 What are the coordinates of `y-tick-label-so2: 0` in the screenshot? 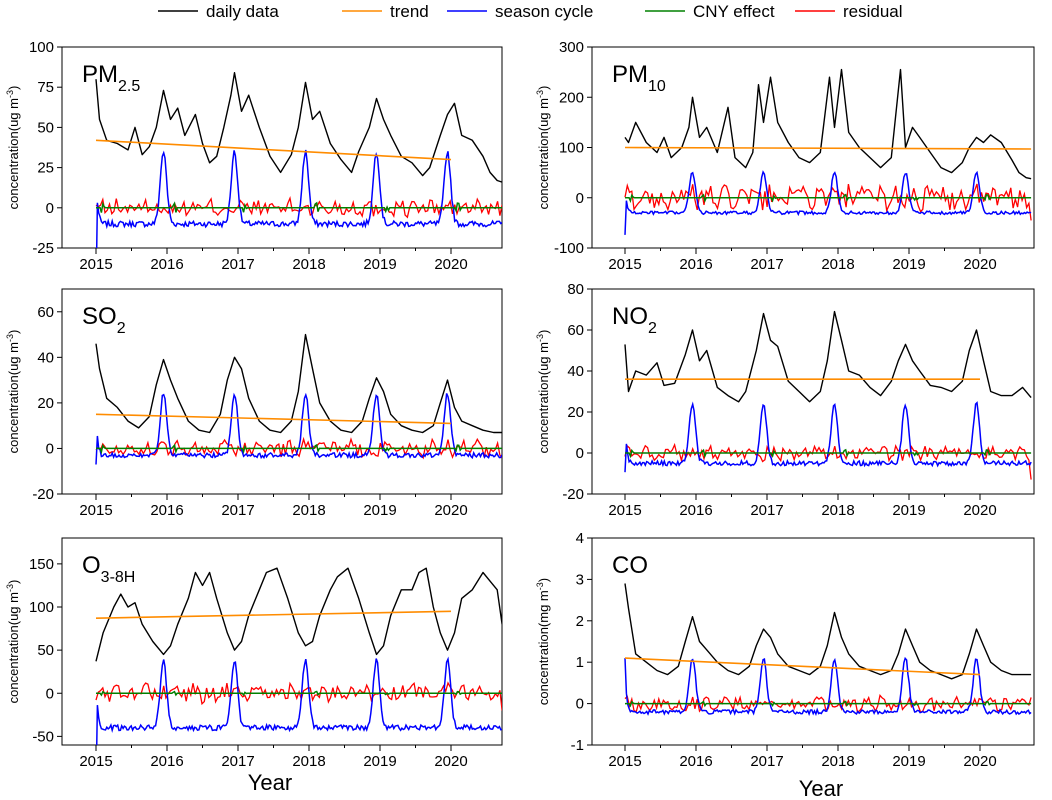 It's located at (50, 448).